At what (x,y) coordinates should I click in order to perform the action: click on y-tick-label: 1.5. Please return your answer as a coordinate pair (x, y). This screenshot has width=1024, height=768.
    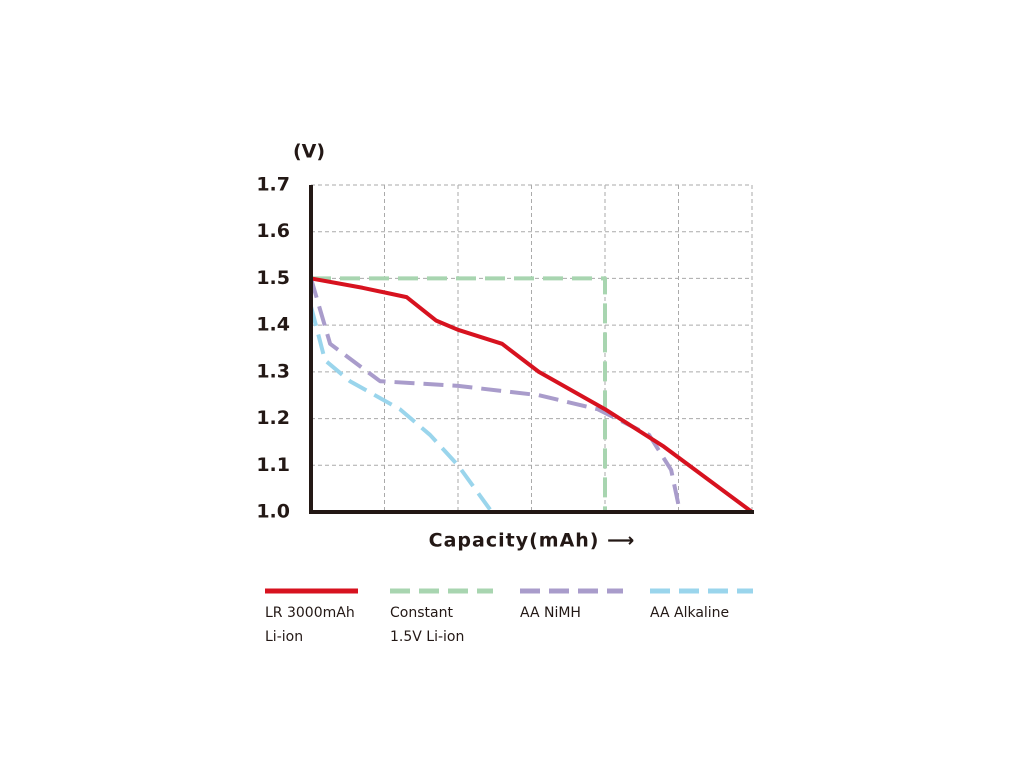
    Looking at the image, I should click on (273, 278).